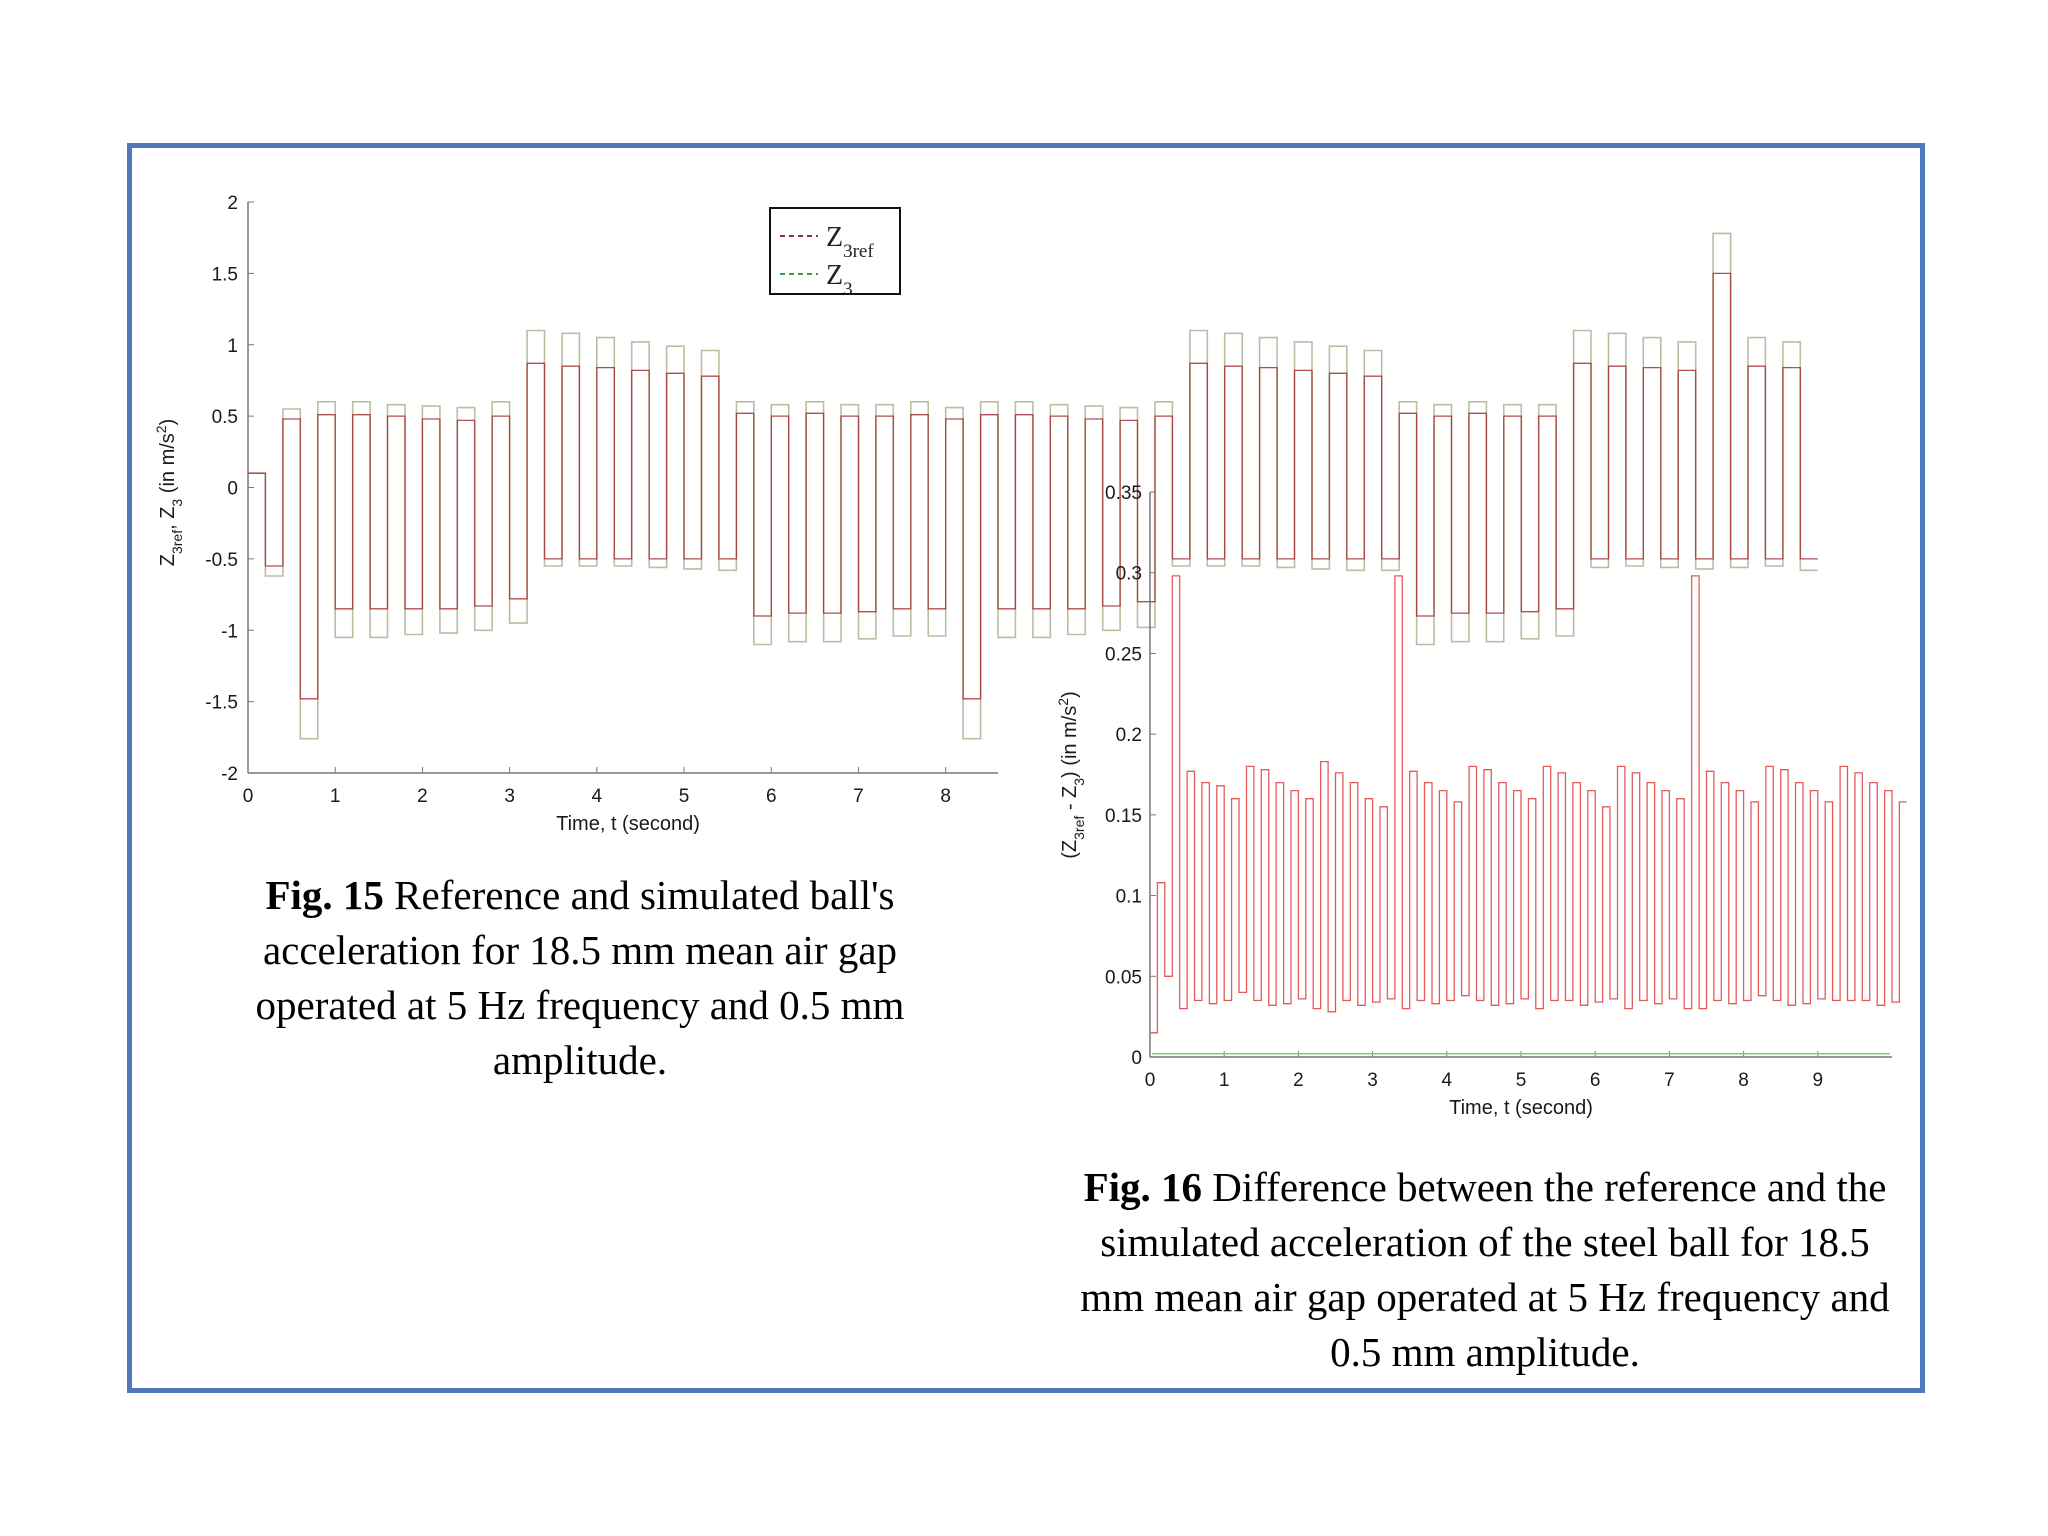 This screenshot has width=2048, height=1536. What do you see at coordinates (1528, 804) in the screenshot?
I see `fig16-series-diff` at bounding box center [1528, 804].